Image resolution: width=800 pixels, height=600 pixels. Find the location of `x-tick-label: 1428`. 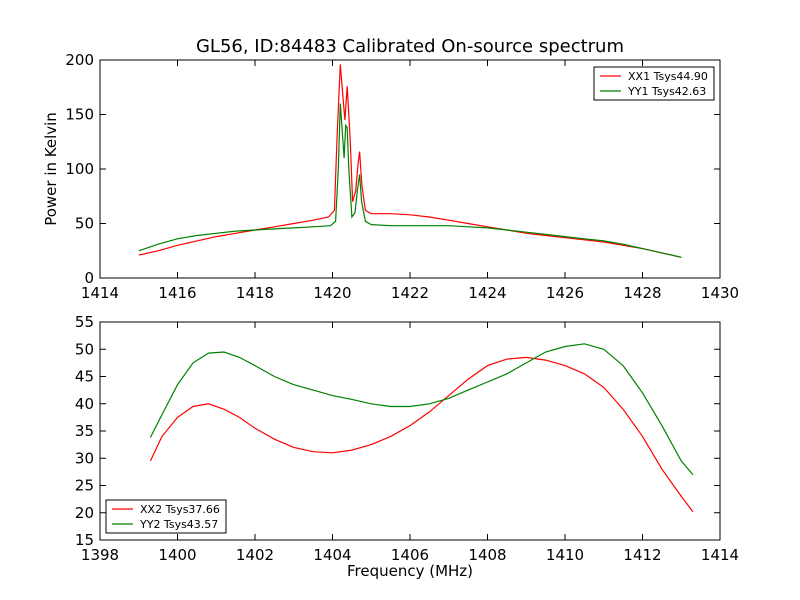

x-tick-label: 1428 is located at coordinates (642, 293).